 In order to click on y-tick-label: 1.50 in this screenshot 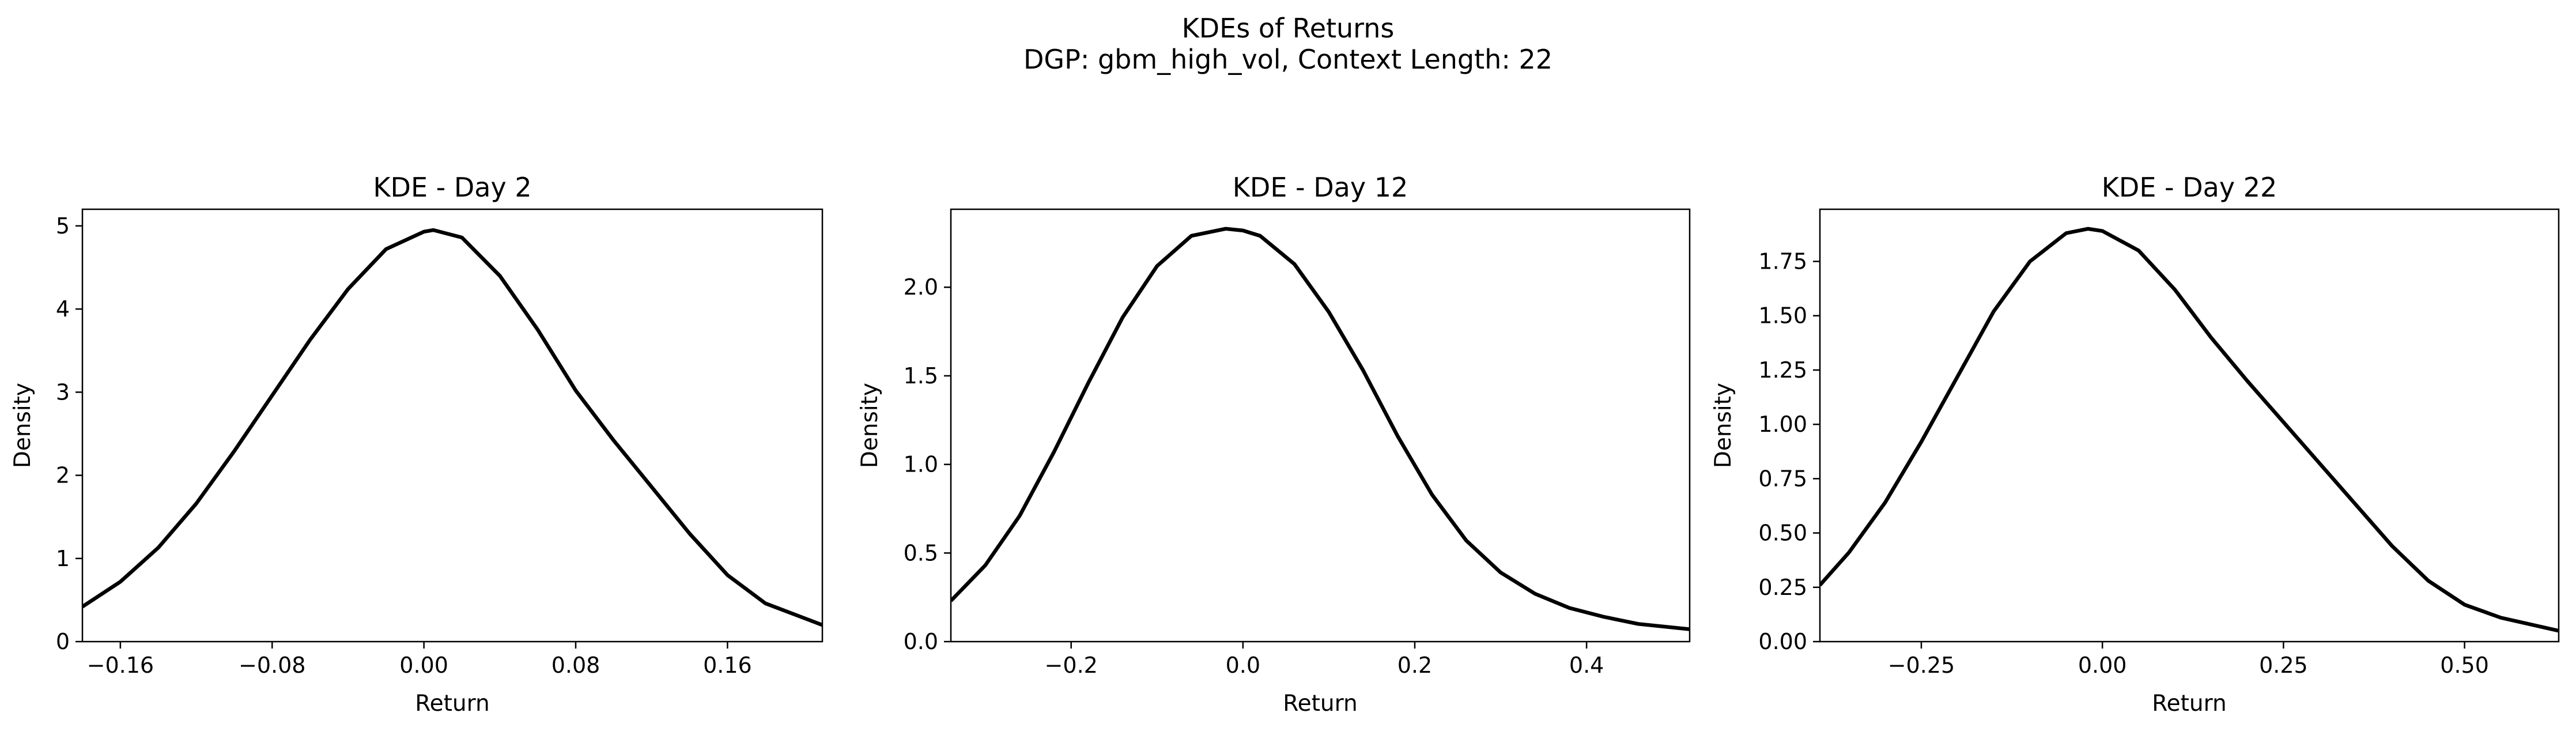, I will do `click(1782, 316)`.